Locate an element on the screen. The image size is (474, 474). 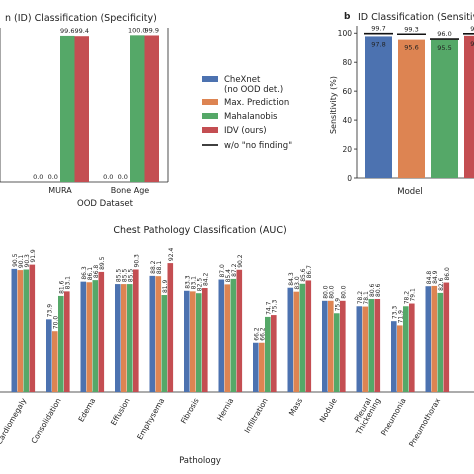
legend-label: (no OOD det.) is located at coordinates (253, 90).